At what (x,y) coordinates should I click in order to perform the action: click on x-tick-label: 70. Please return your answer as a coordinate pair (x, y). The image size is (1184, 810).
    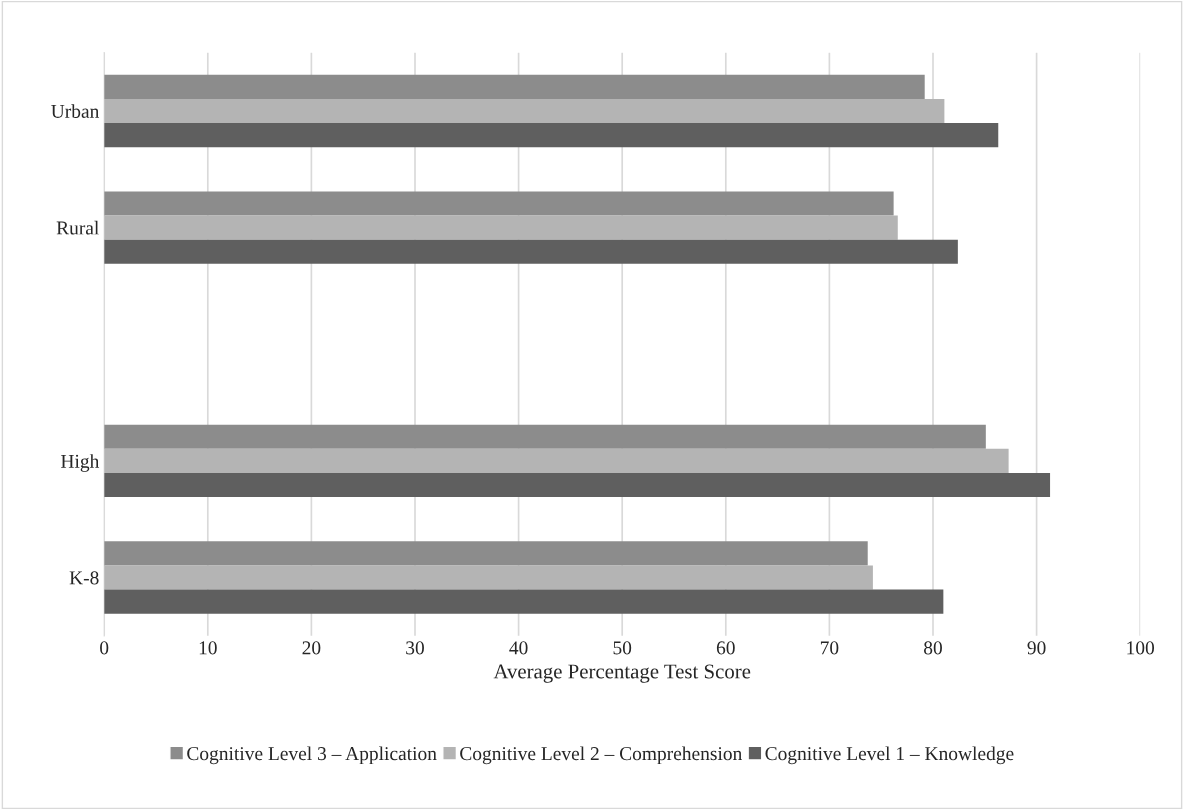
    Looking at the image, I should click on (829, 648).